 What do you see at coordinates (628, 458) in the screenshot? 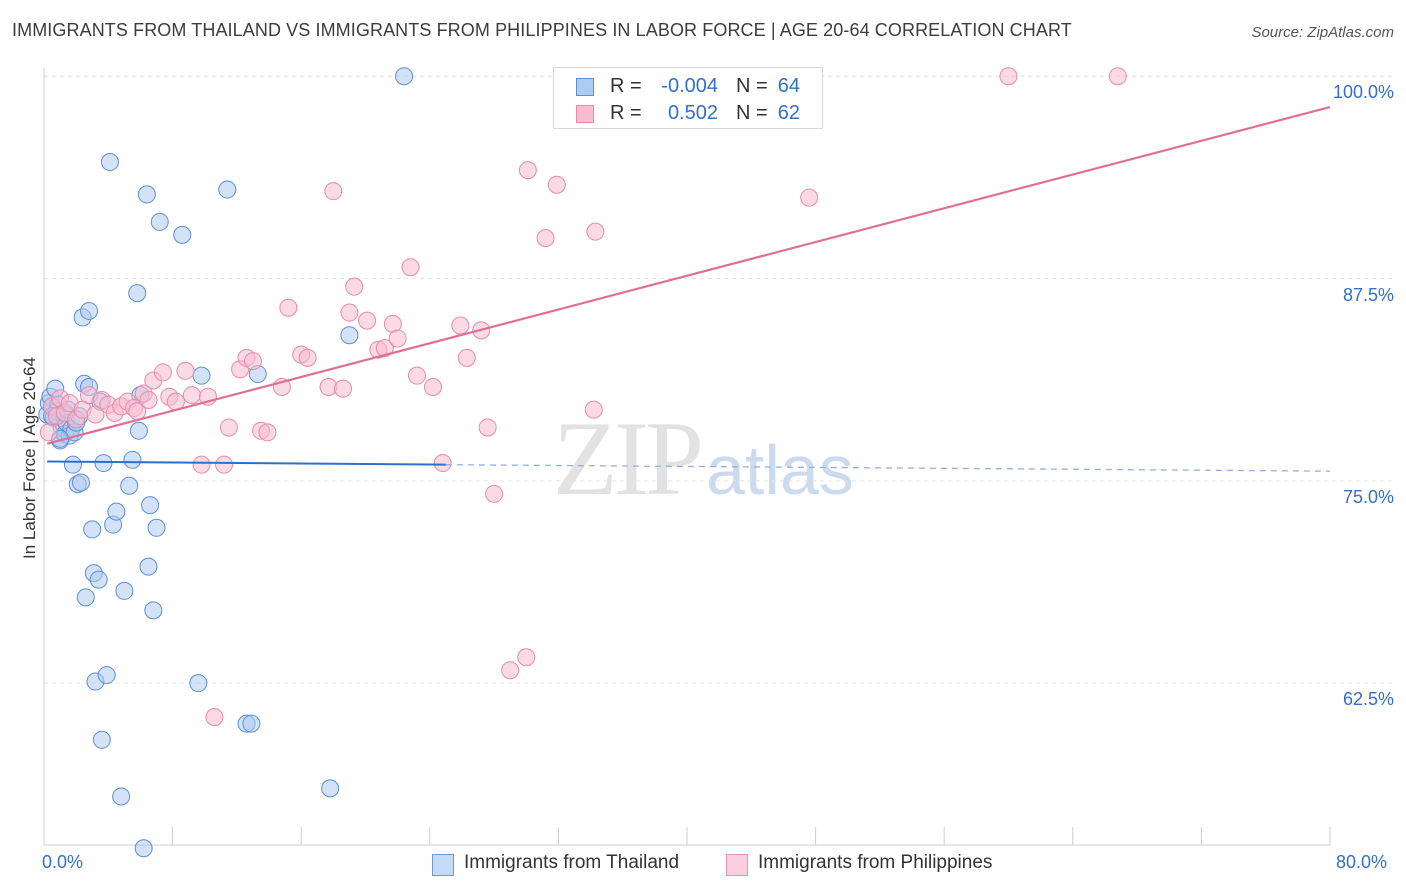
I see `watermark-zip: ZIP` at bounding box center [628, 458].